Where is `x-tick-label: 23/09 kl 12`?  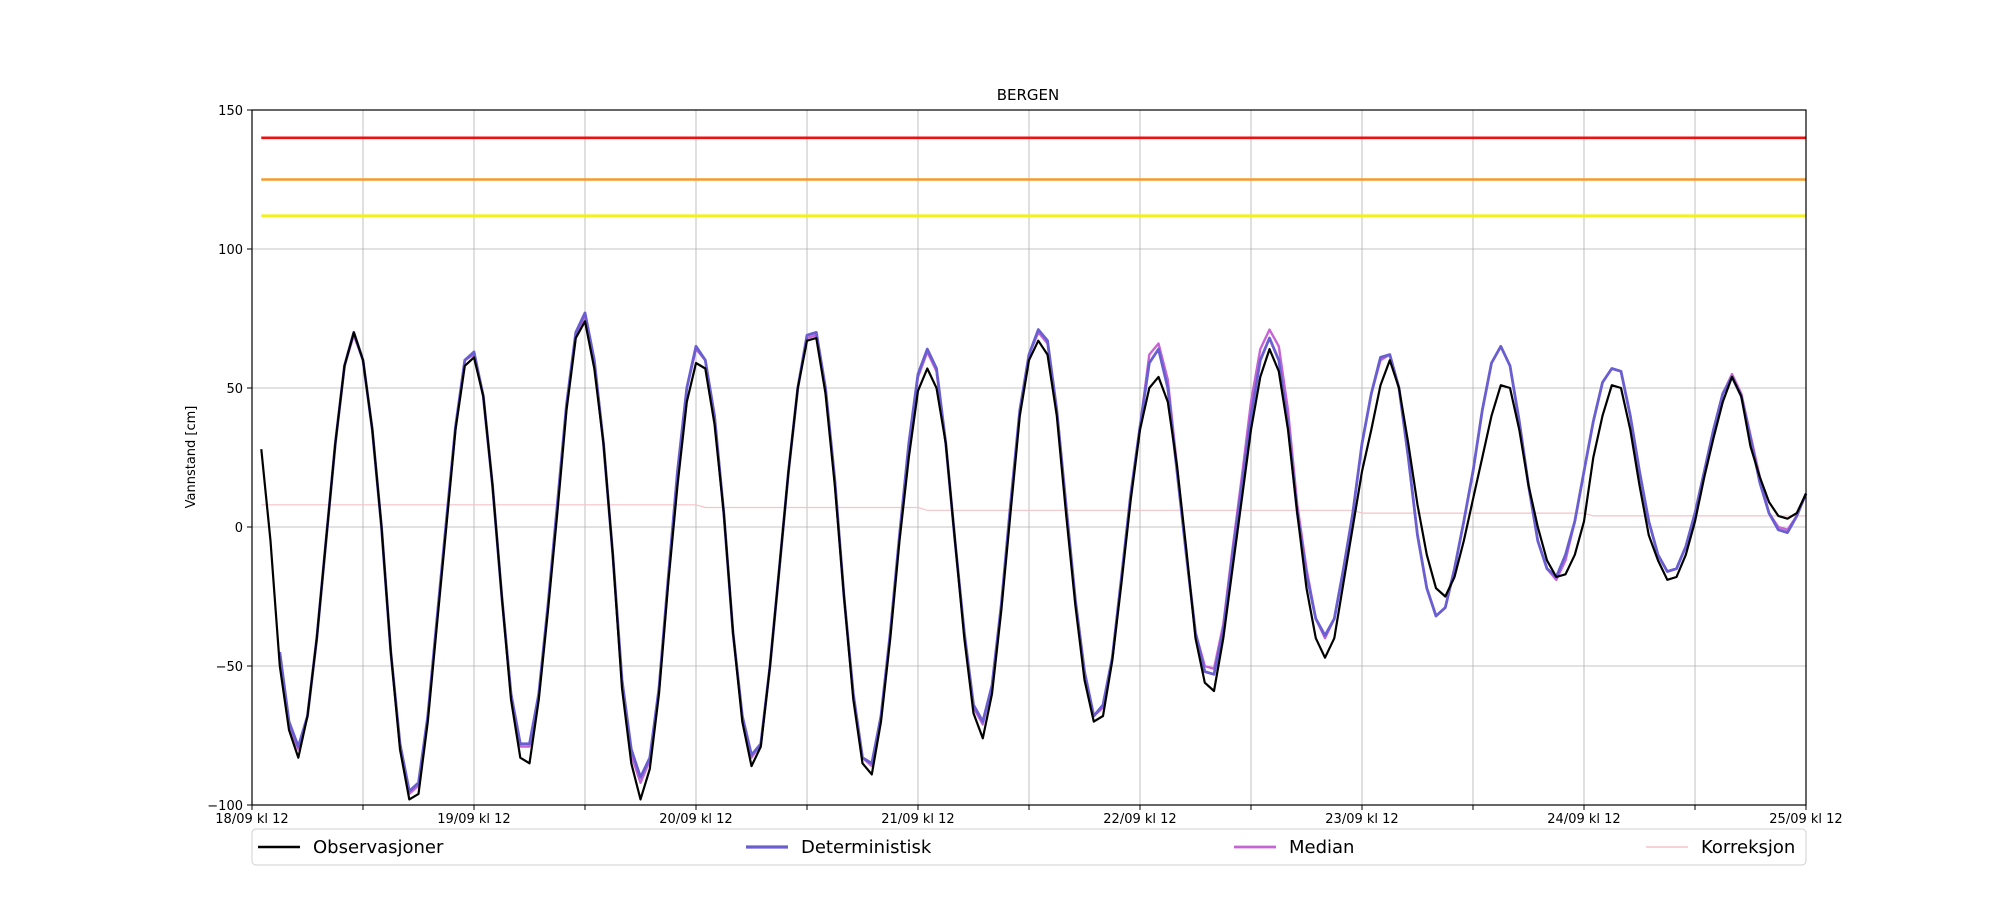
x-tick-label: 23/09 kl 12 is located at coordinates (1361, 819).